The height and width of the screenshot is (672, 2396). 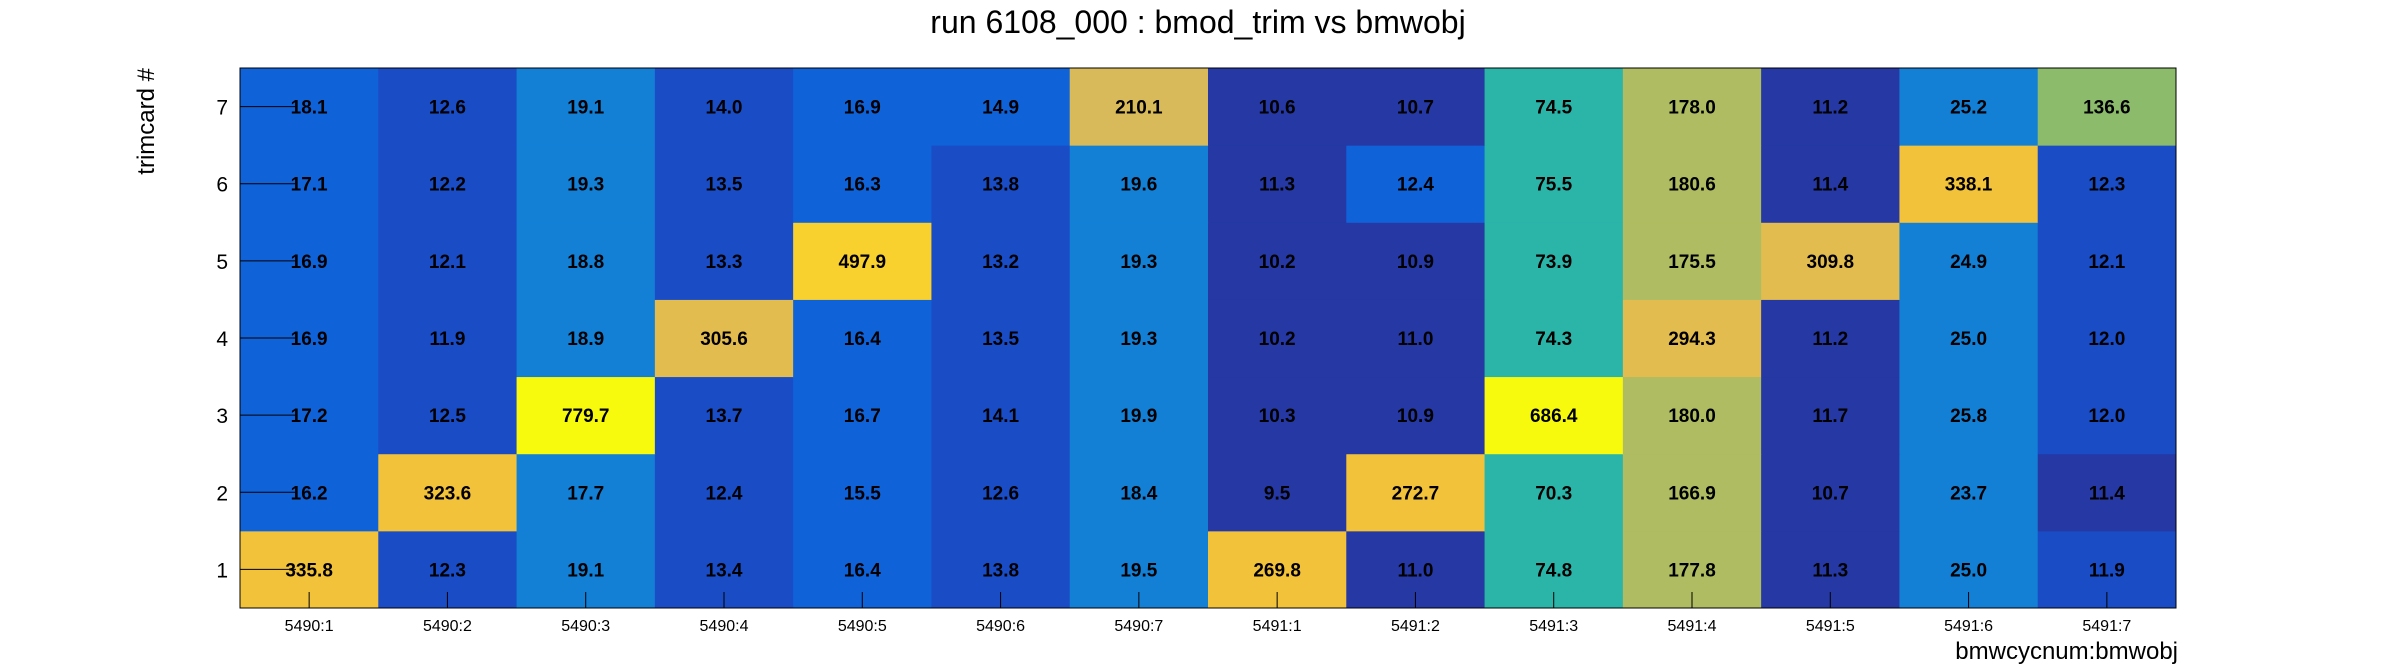 I want to click on cell-value-label: 17.2, so click(x=309, y=416).